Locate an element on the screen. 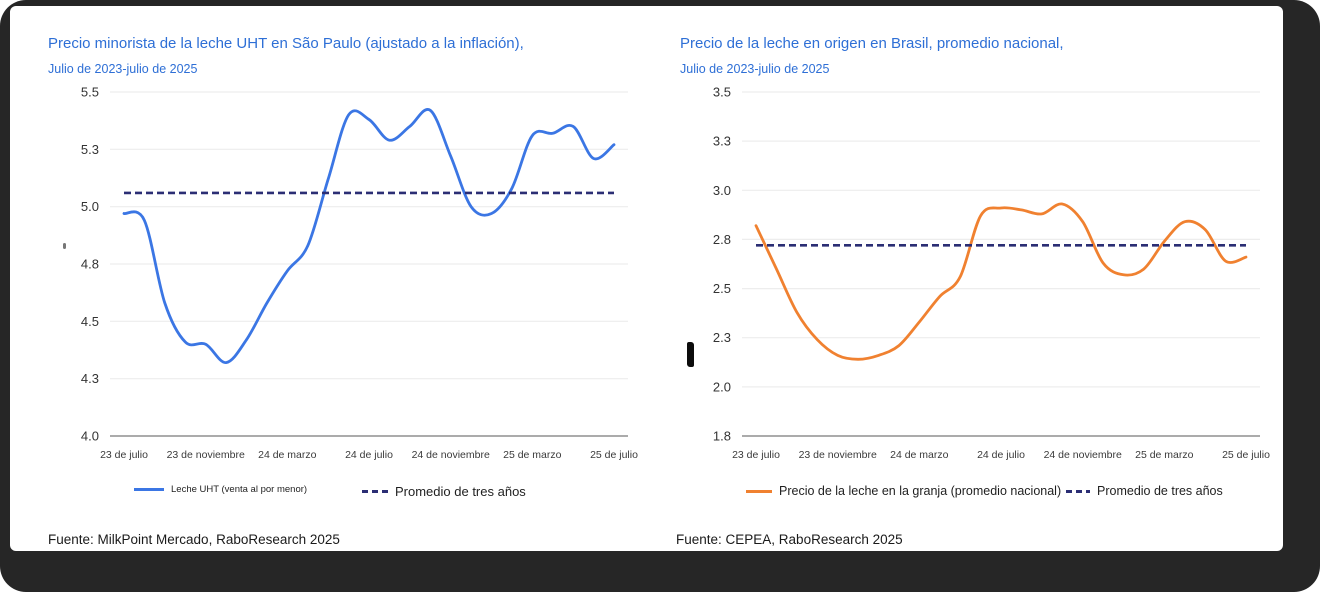  svg-text: 4.8 is located at coordinates (90, 264).